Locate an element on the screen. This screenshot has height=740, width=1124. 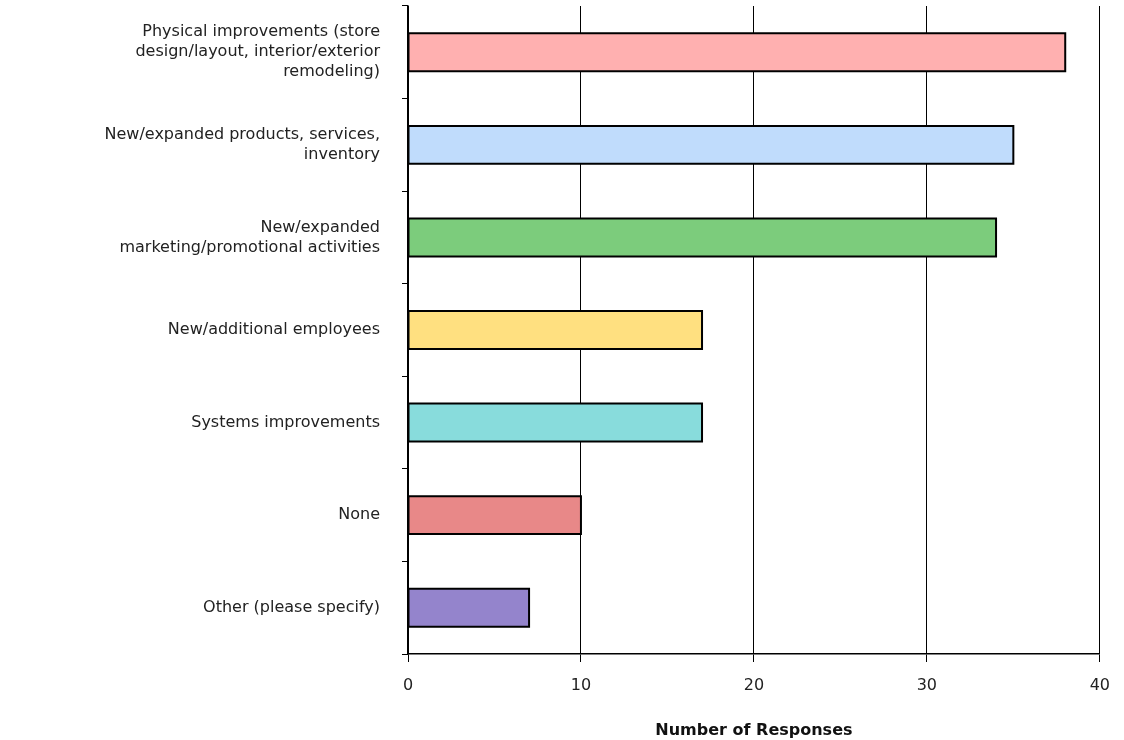
x-axis-title: Number of Responses is located at coordinates (754, 729).